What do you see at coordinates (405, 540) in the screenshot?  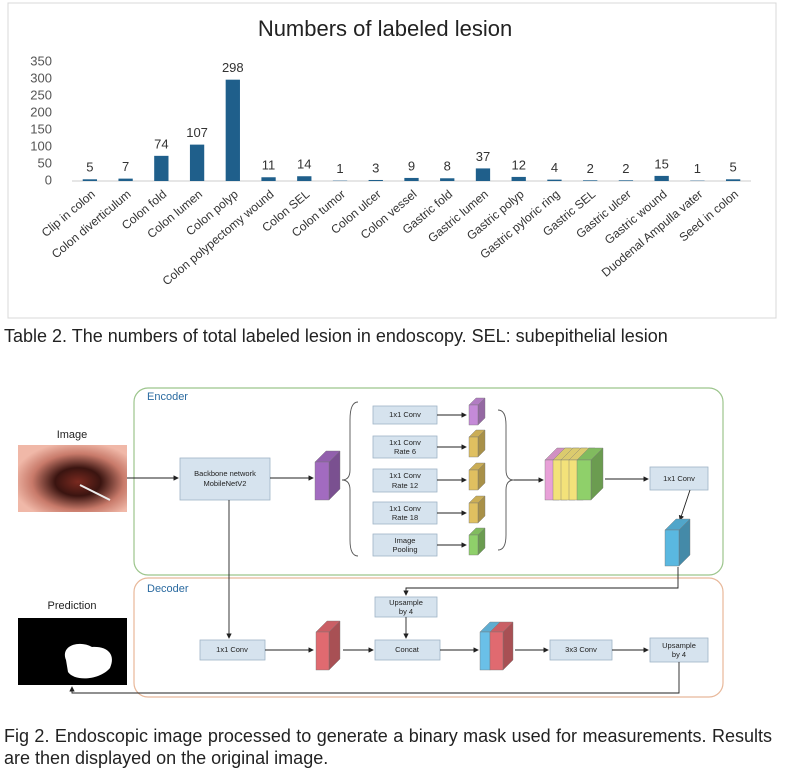 I see `node-text: Image` at bounding box center [405, 540].